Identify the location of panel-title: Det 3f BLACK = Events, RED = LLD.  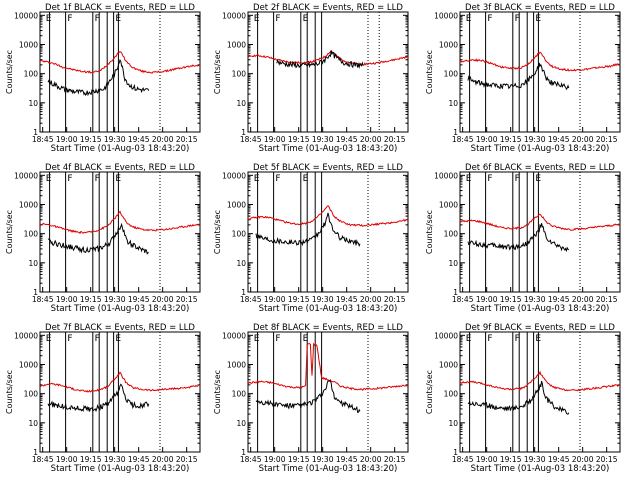
(540, 8).